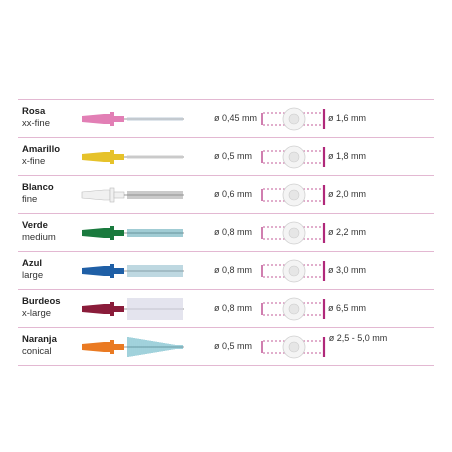 The height and width of the screenshot is (452, 452). What do you see at coordinates (34, 161) in the screenshot?
I see `brush-size-name: x-fine` at bounding box center [34, 161].